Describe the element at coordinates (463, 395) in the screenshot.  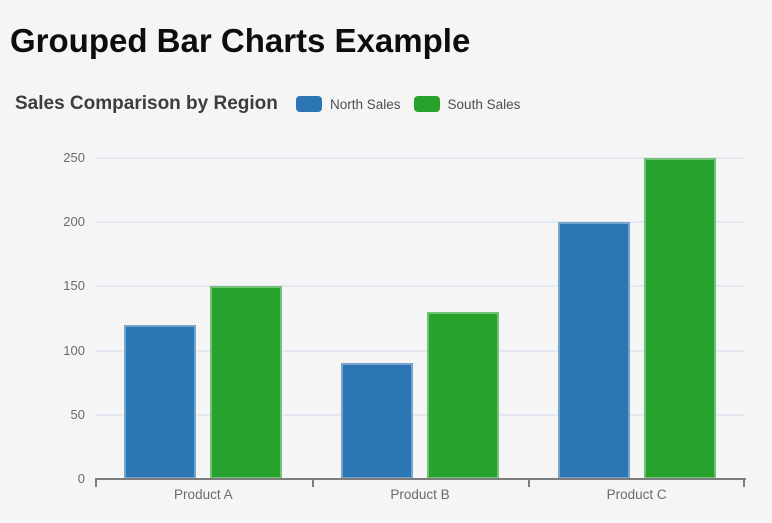
I see `bar-south-sales-product-b` at that location.